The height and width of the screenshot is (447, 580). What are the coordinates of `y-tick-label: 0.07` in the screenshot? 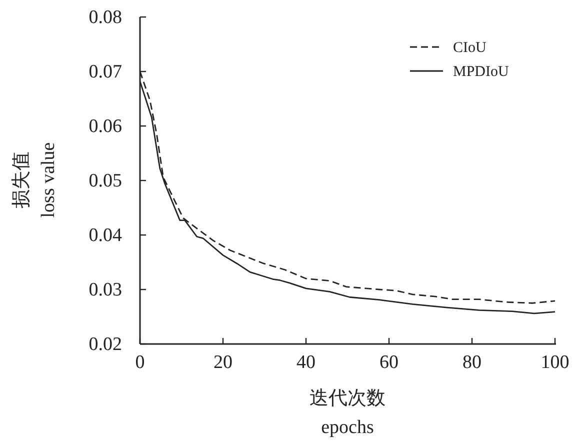 It's located at (105, 72).